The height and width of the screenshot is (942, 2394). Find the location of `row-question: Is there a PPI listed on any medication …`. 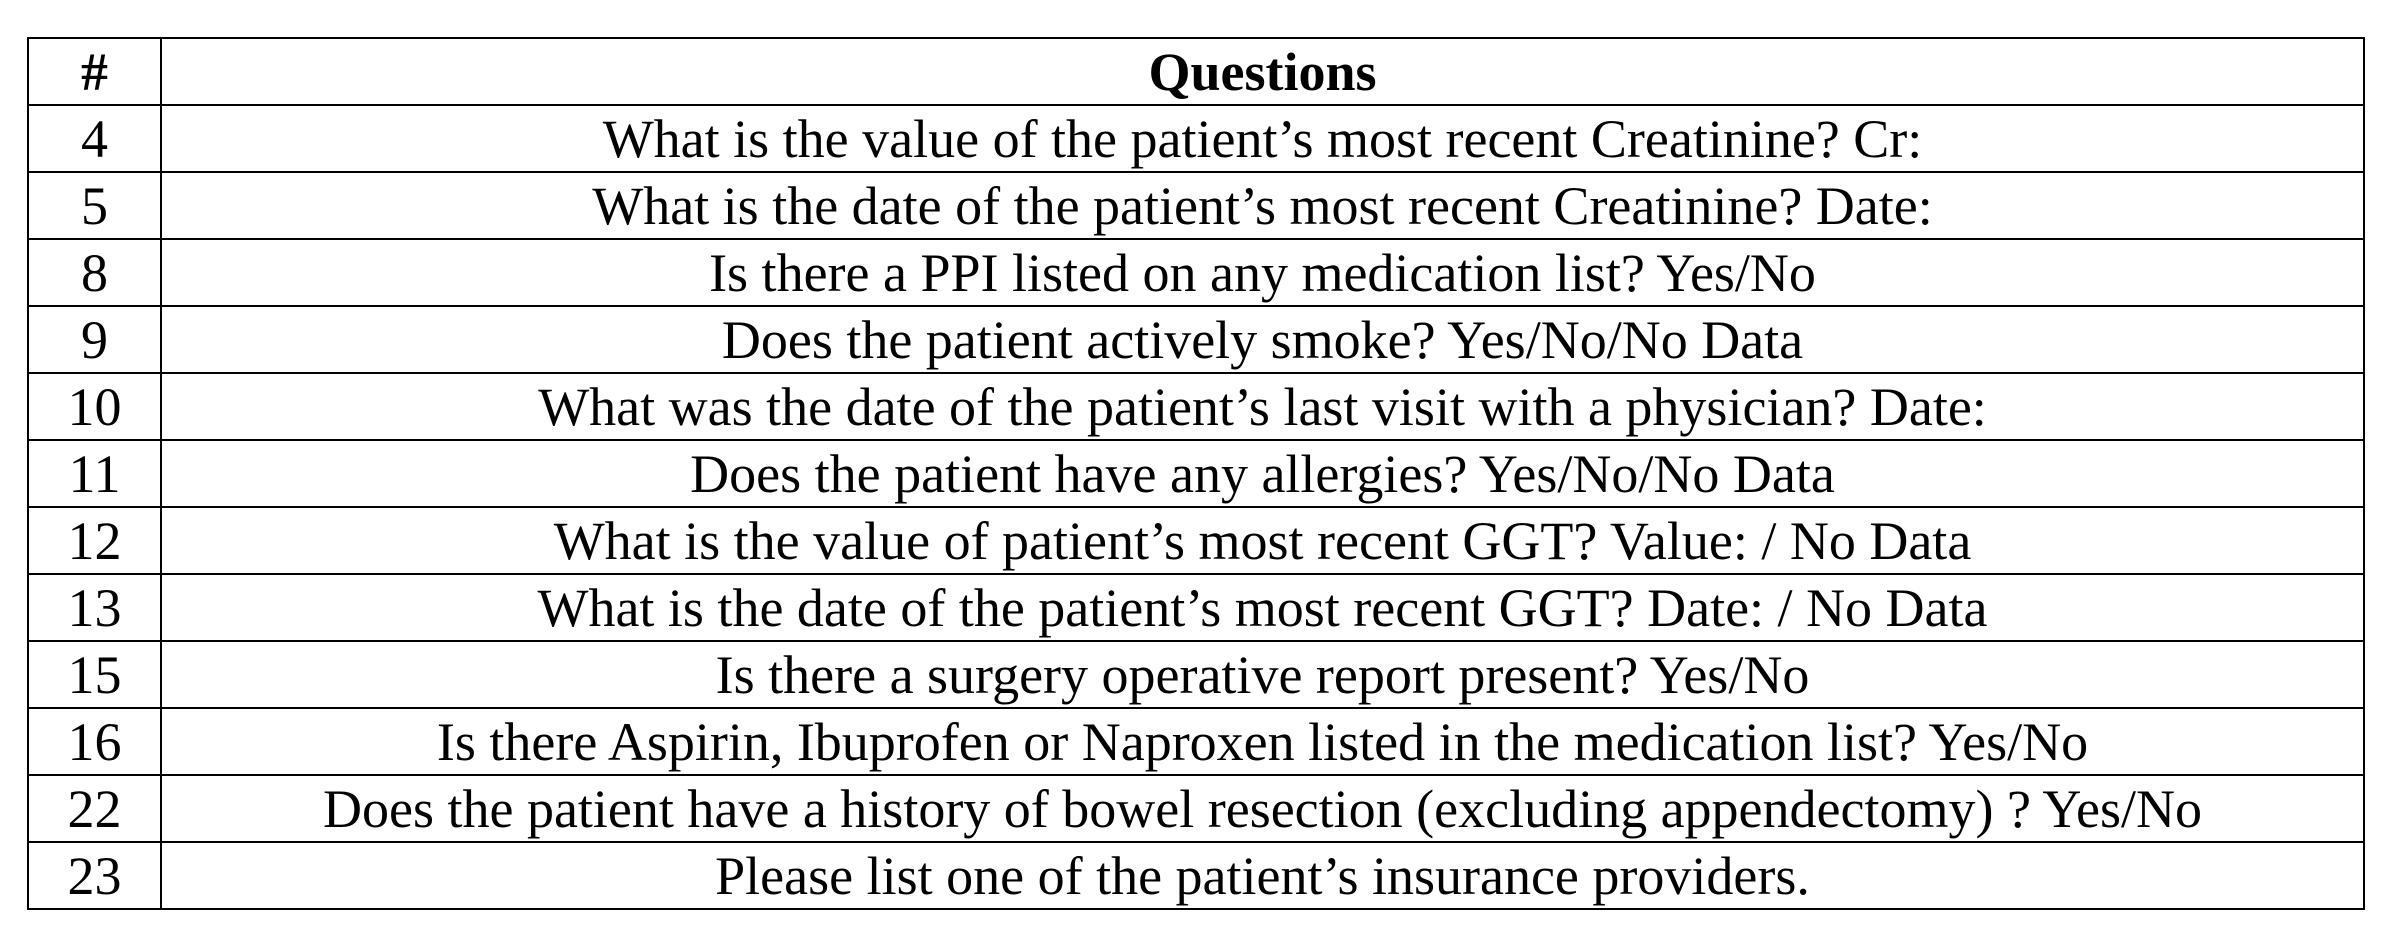

row-question: Is there a PPI listed on any medication … is located at coordinates (1262, 272).